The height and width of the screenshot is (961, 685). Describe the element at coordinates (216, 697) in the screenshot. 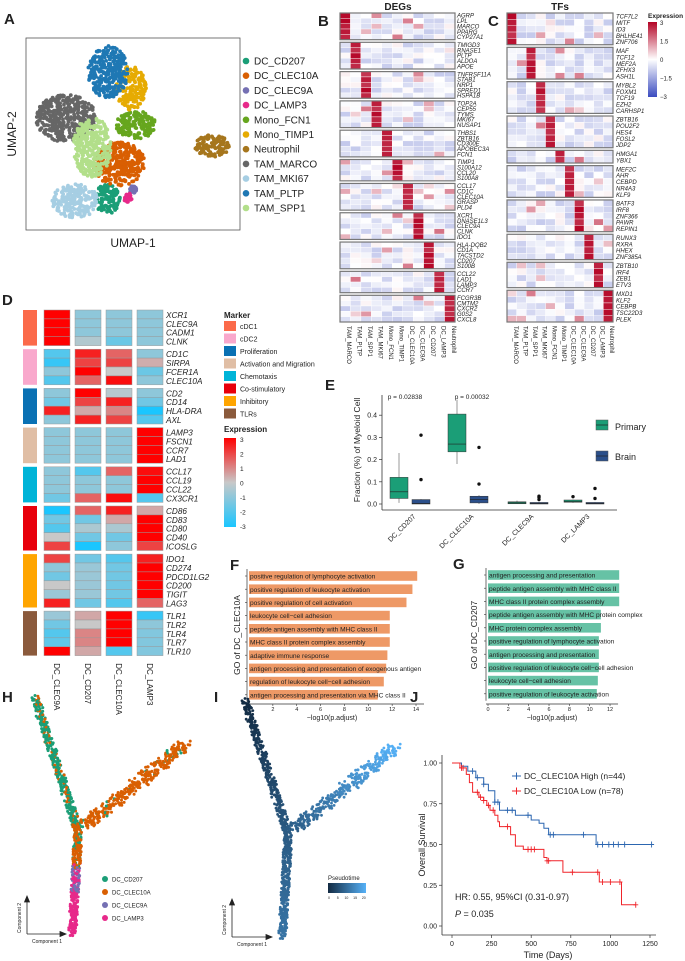

I see `panel-label-i: I` at that location.